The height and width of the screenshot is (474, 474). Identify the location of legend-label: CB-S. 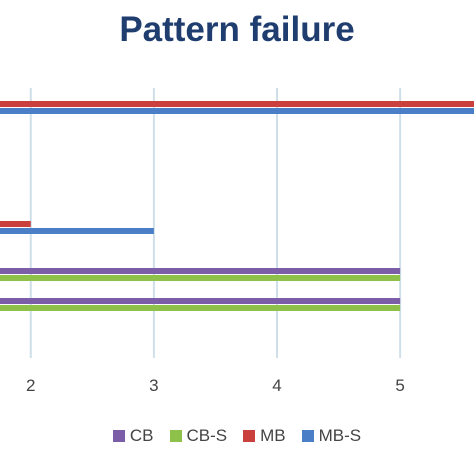
(207, 435).